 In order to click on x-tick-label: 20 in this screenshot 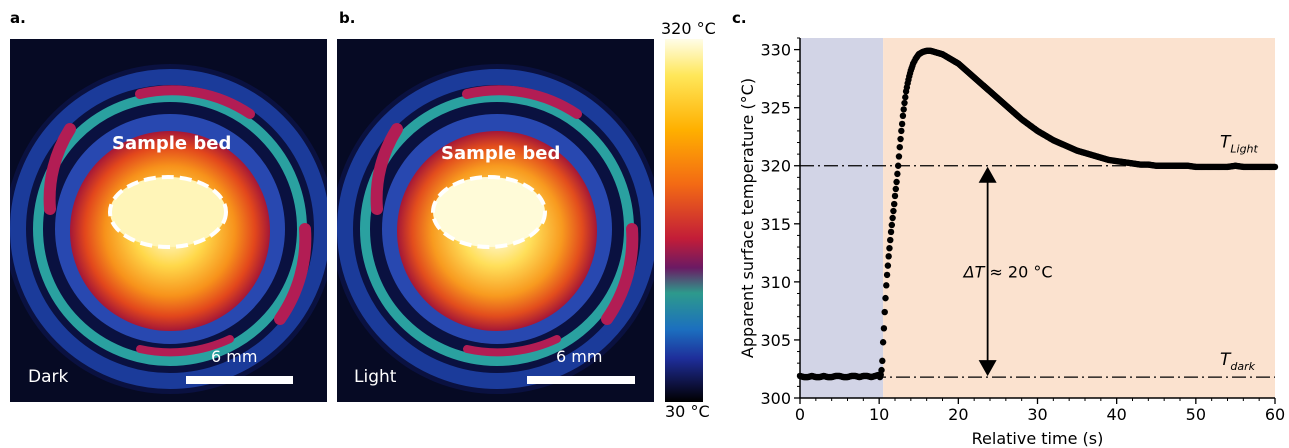, I will do `click(958, 414)`.